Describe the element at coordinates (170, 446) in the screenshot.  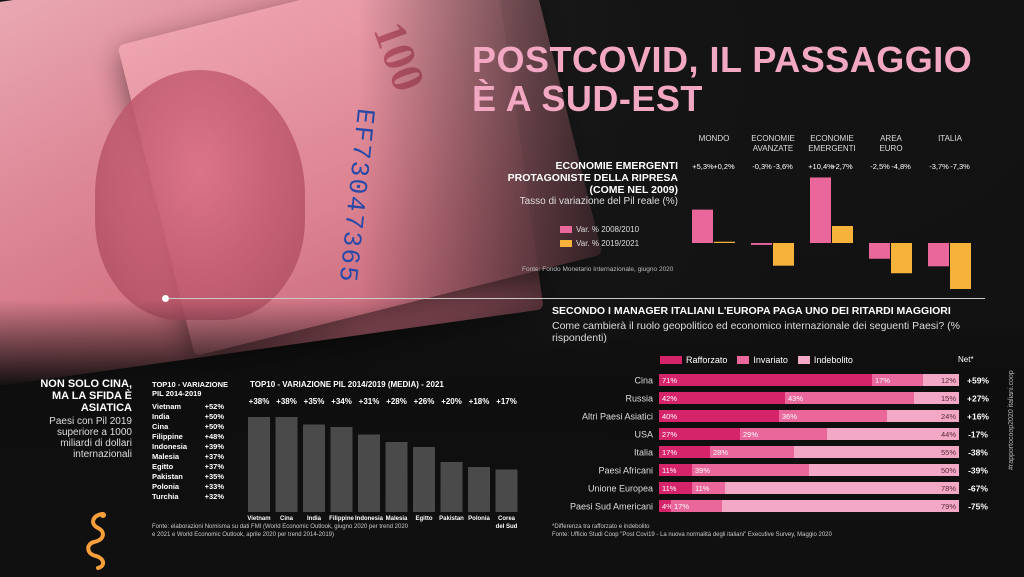
I see `country-name: Indonesia` at that location.